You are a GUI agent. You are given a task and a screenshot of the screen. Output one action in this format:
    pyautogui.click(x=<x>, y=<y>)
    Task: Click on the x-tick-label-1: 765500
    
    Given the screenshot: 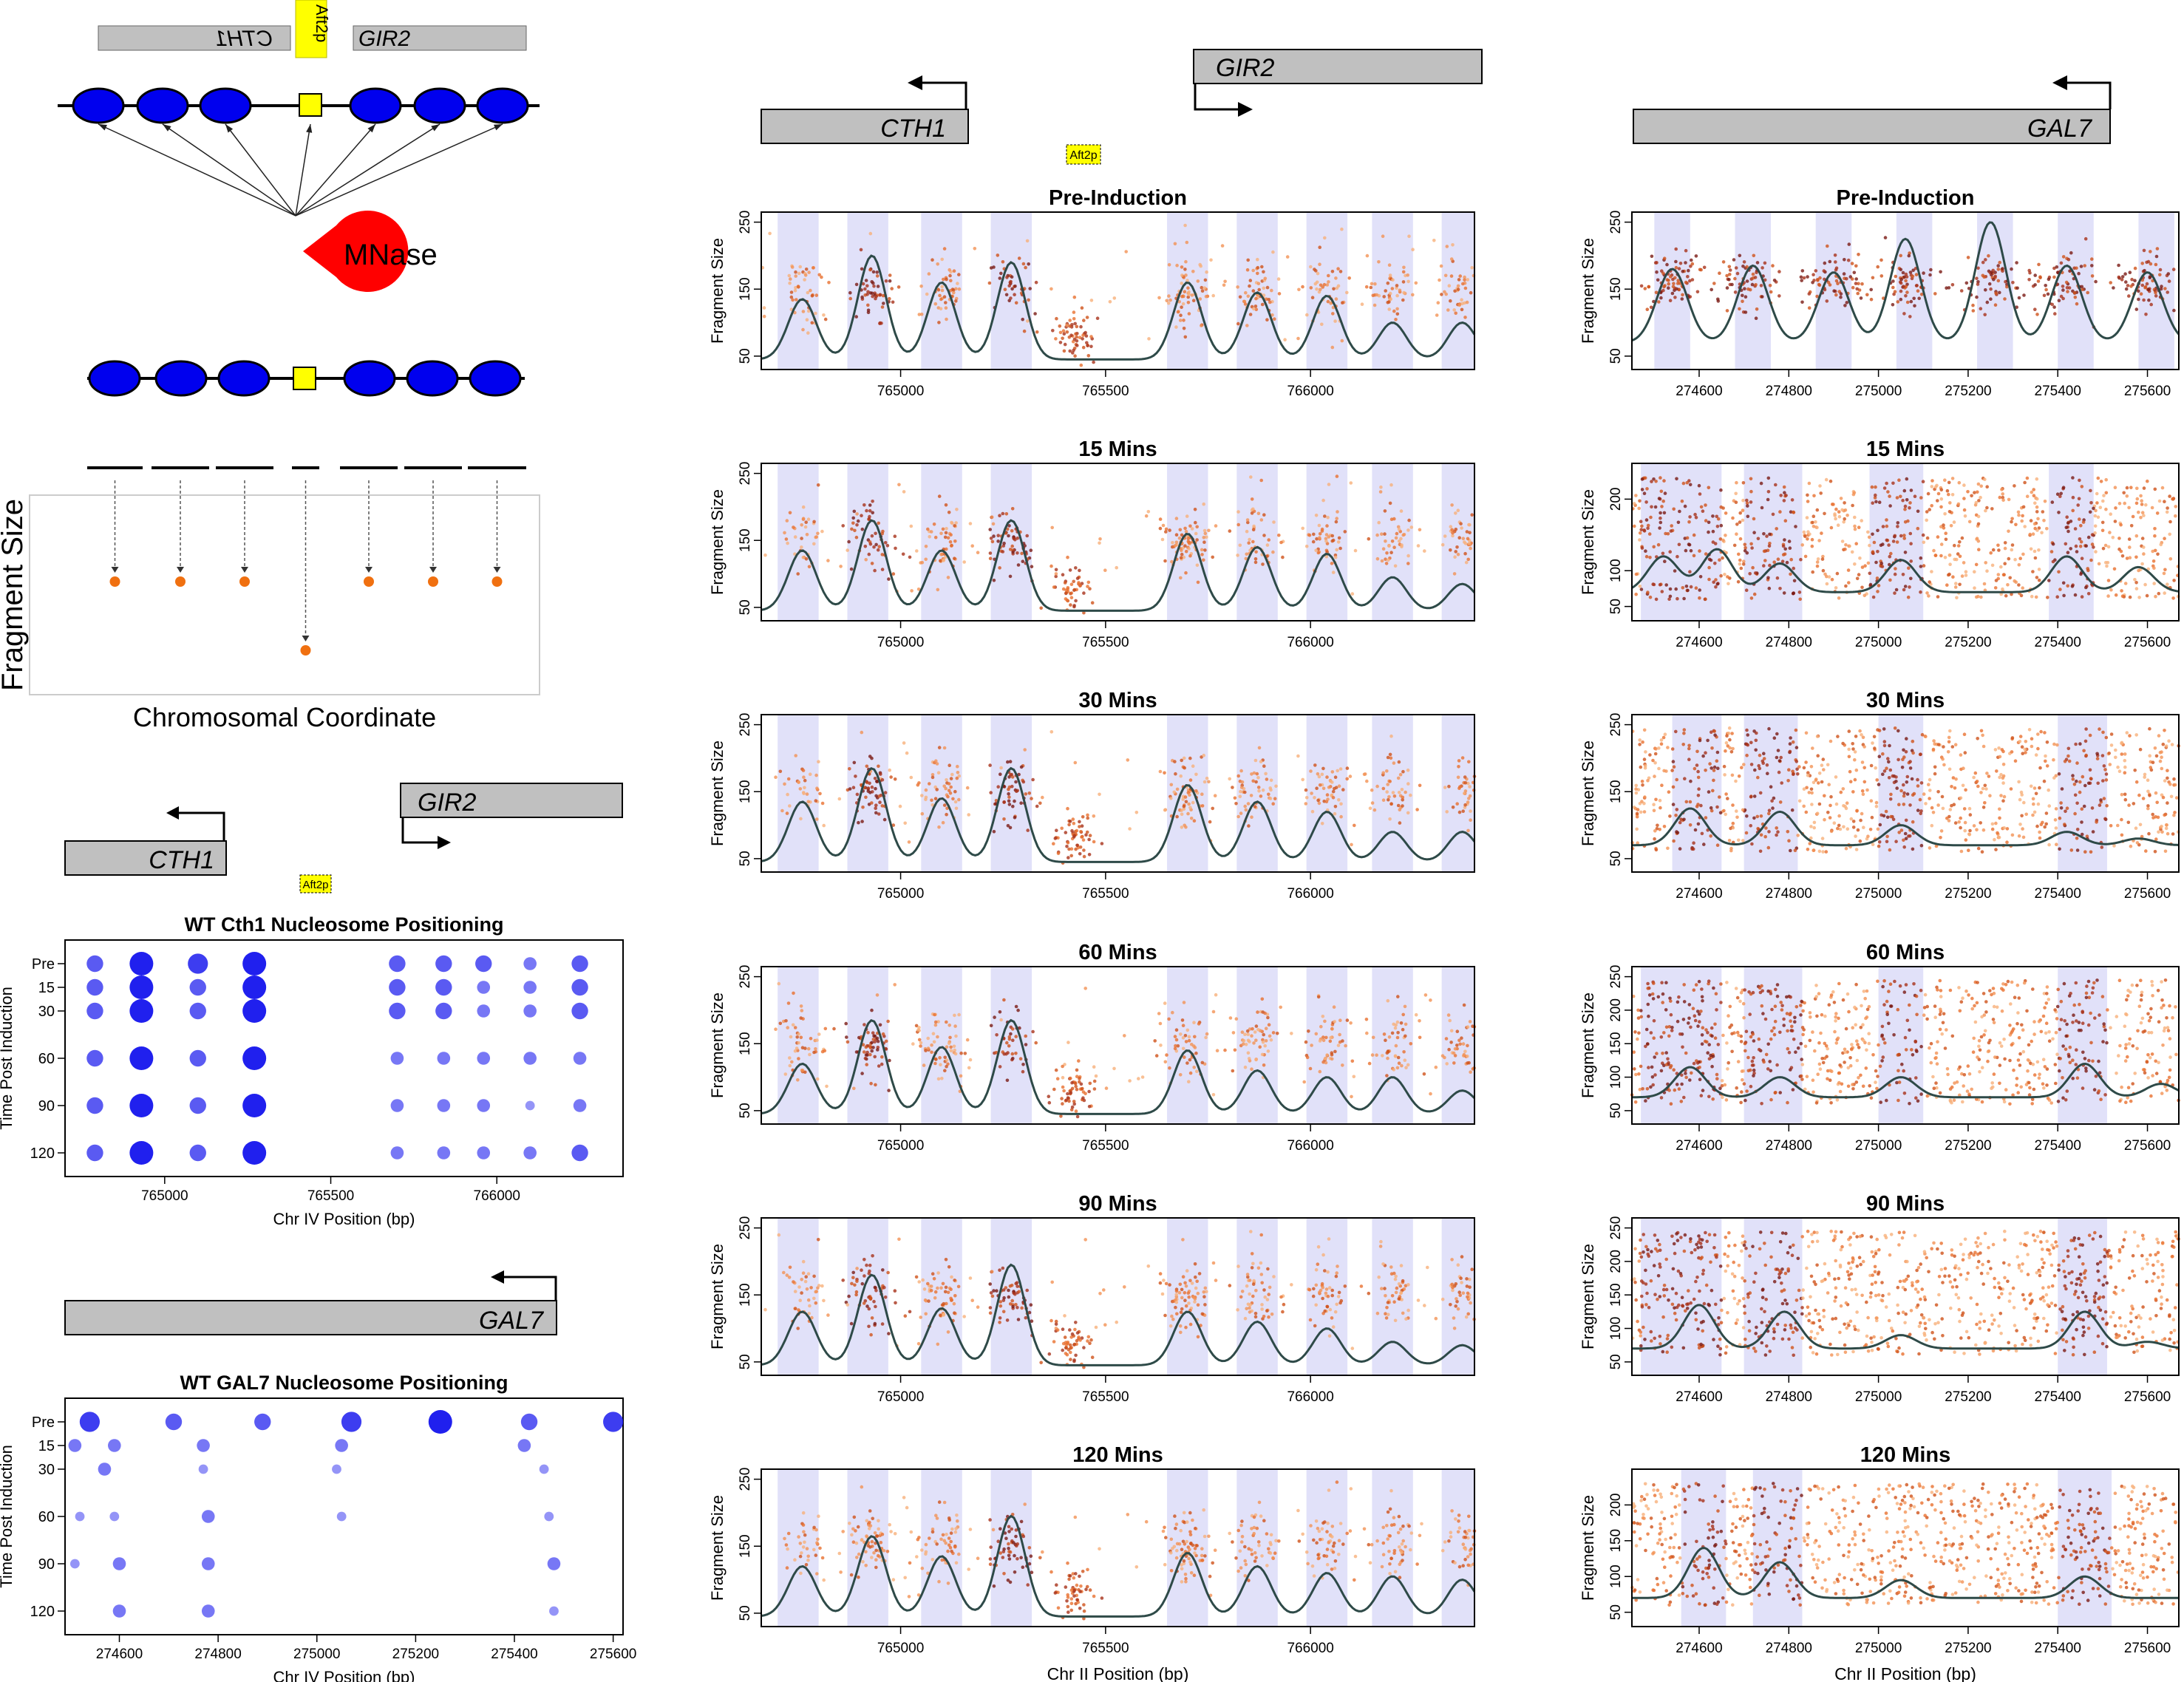 What is the action you would take?
    pyautogui.click(x=1105, y=392)
    